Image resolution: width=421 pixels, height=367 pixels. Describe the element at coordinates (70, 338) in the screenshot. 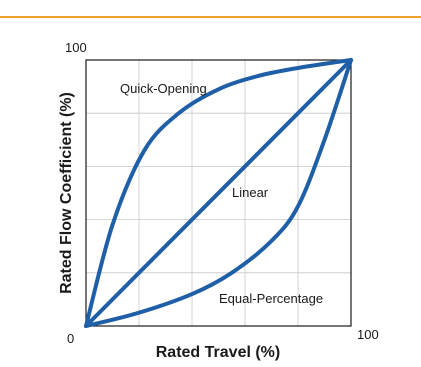

I see `origin-tick: 0` at that location.